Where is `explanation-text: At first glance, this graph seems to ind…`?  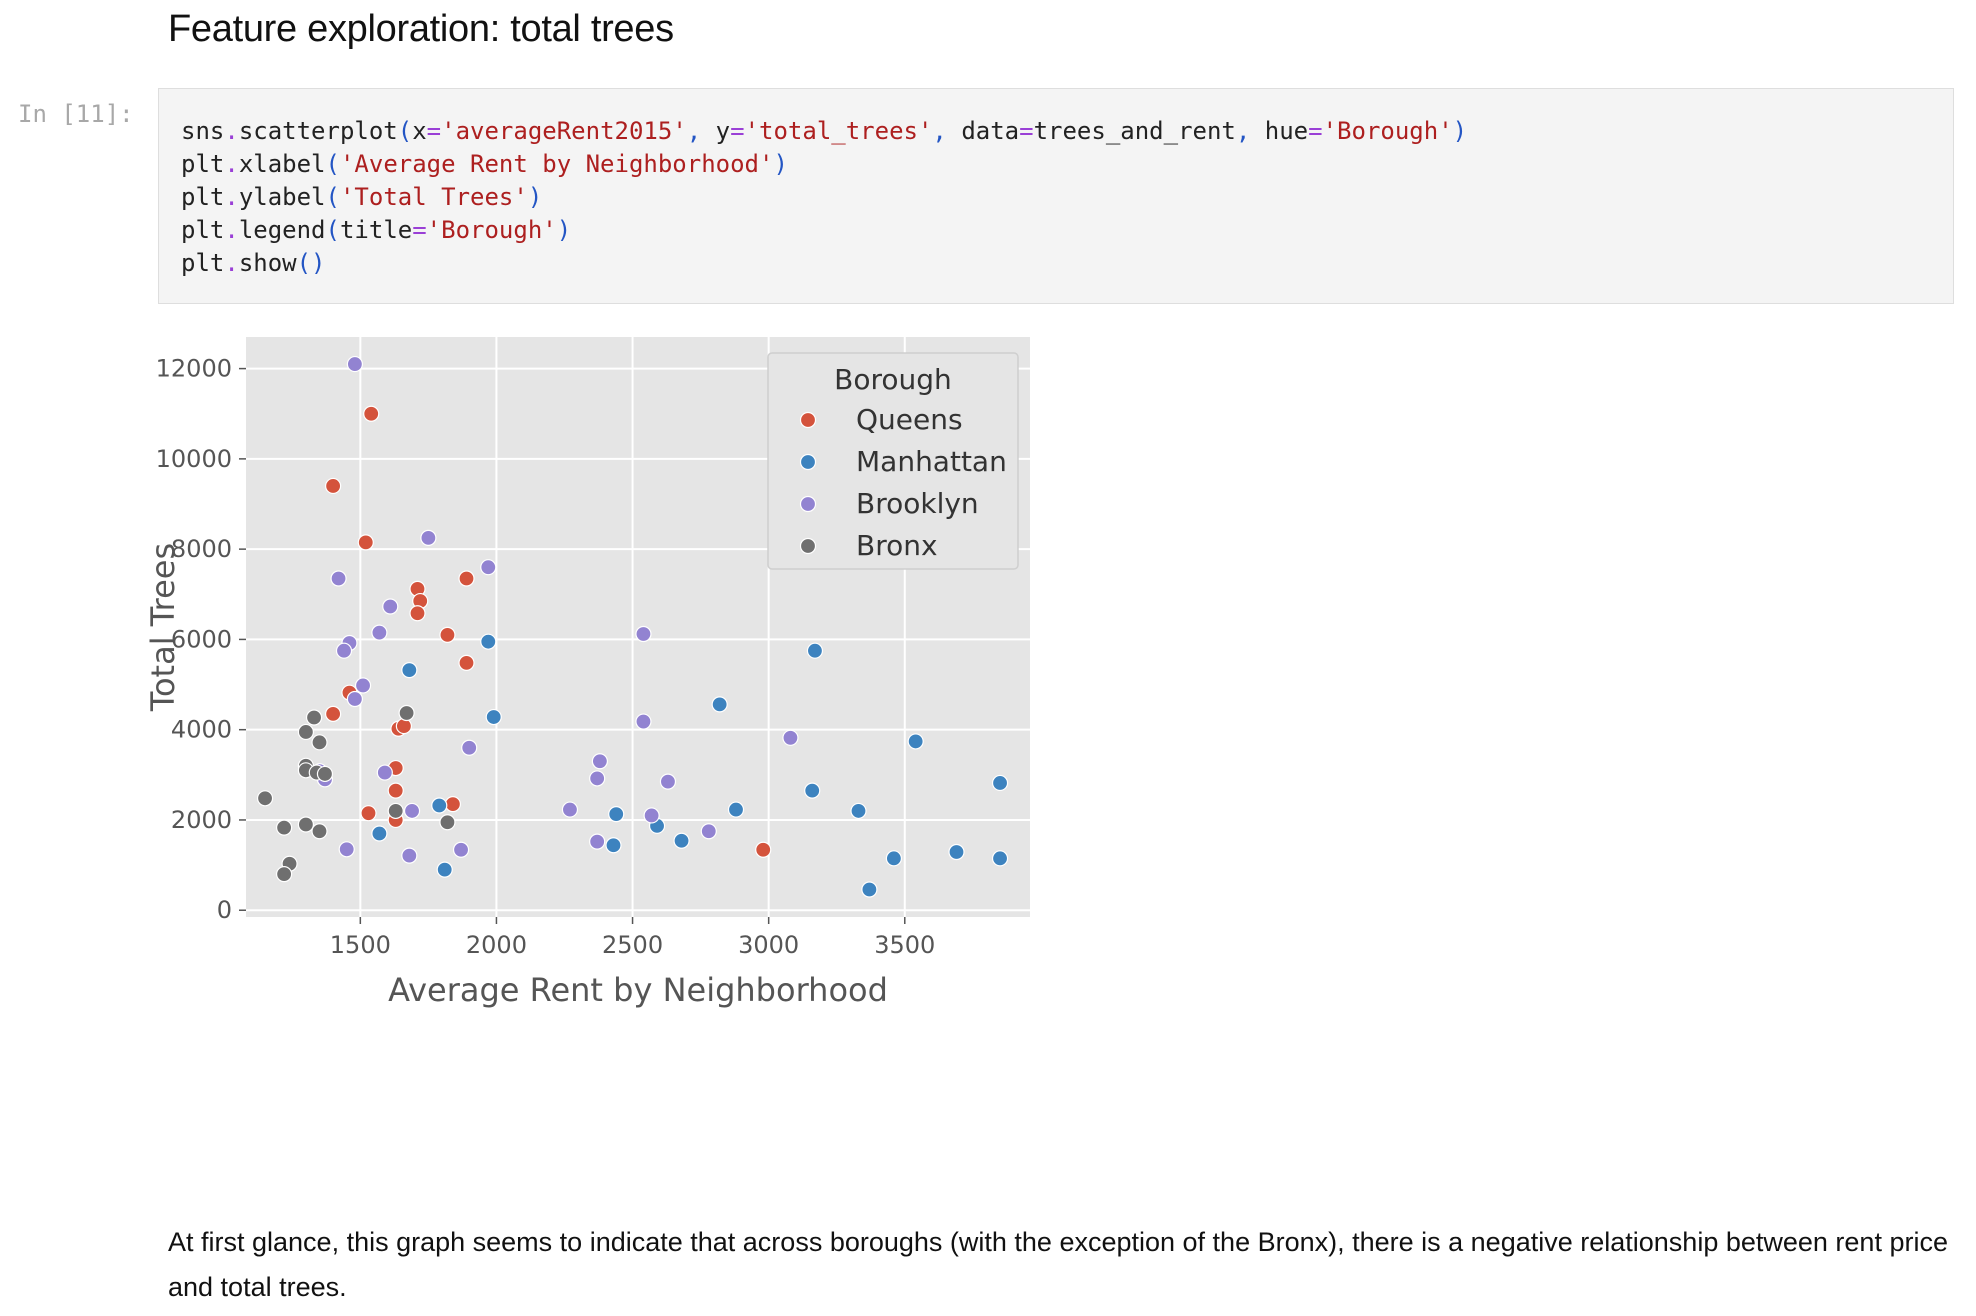
explanation-text: At first glance, this graph seems to ind… is located at coordinates (1058, 1264).